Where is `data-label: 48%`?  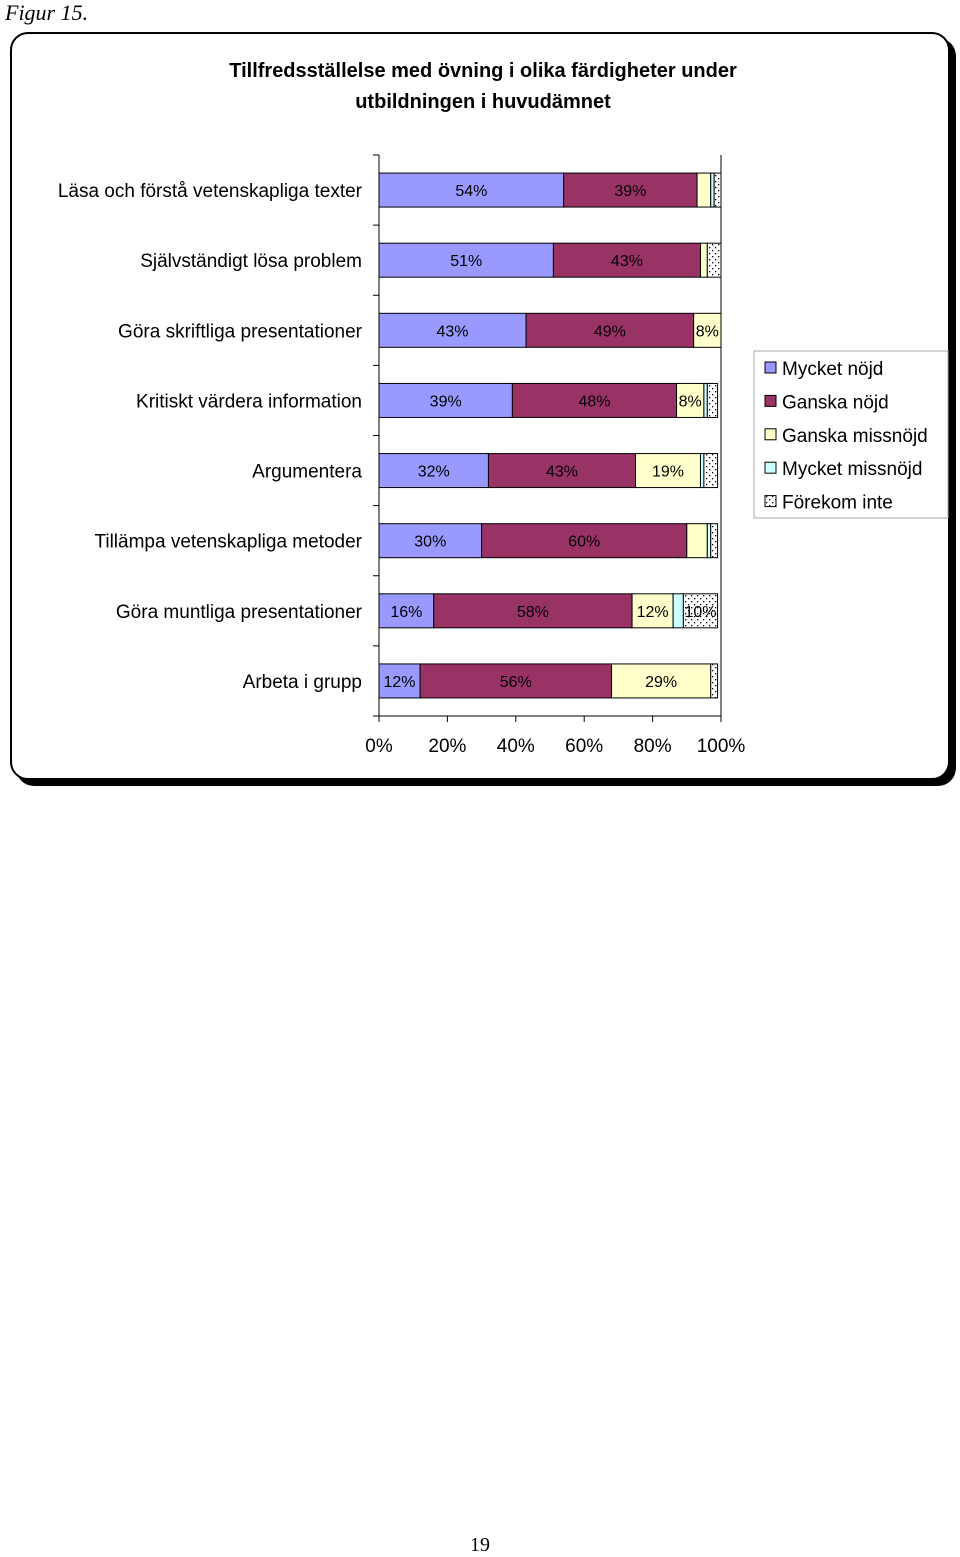
data-label: 48% is located at coordinates (594, 401).